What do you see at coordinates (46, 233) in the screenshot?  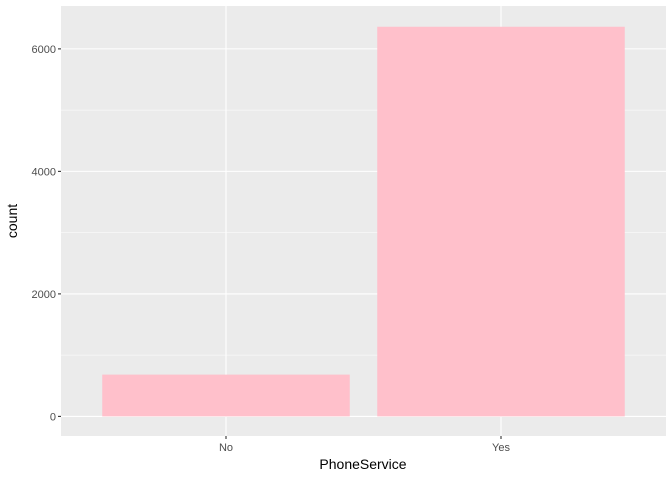 I see `y-axis: 0 2000 4000 6000` at bounding box center [46, 233].